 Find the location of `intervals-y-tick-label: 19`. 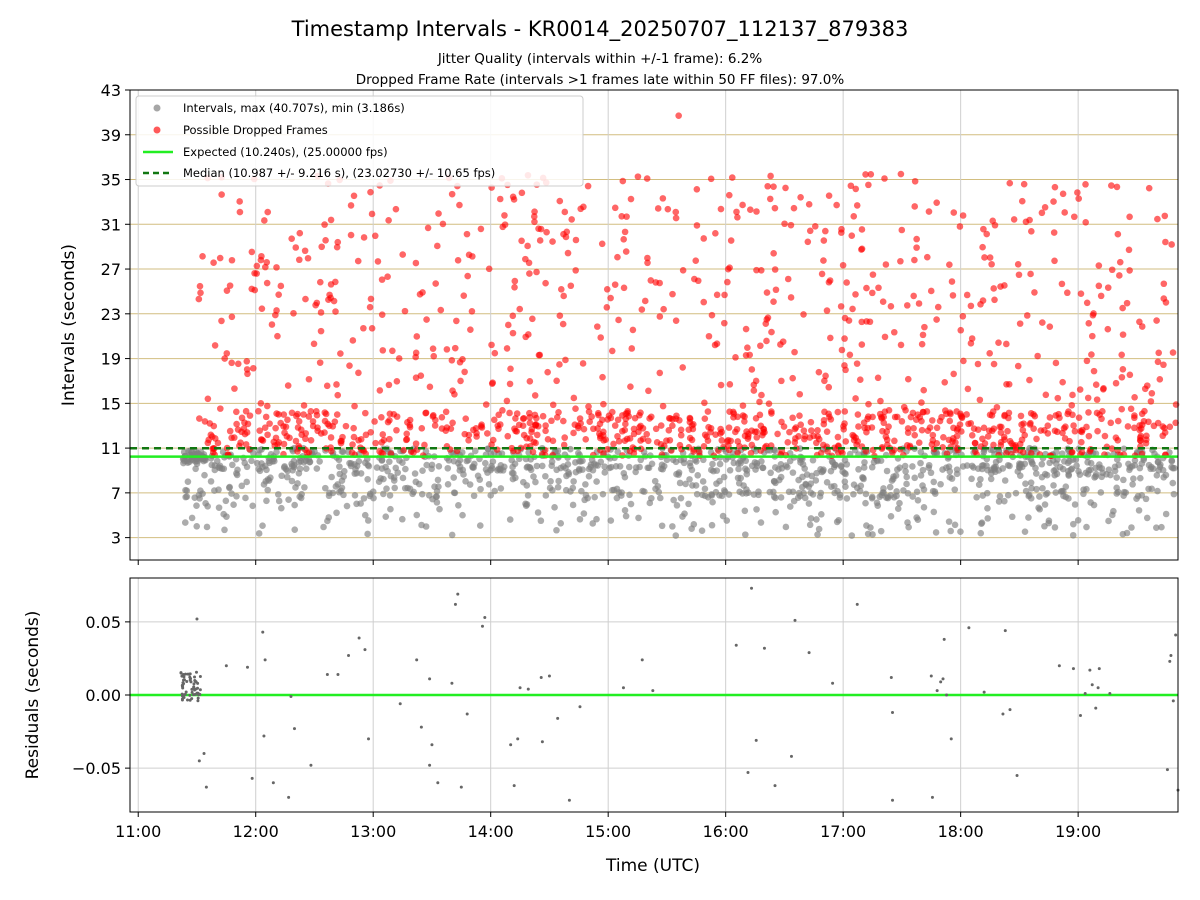

intervals-y-tick-label: 19 is located at coordinates (111, 359).